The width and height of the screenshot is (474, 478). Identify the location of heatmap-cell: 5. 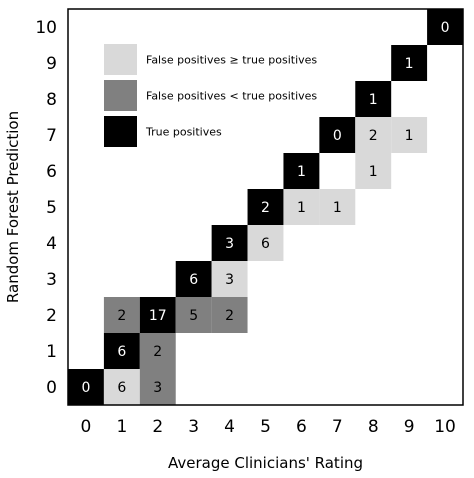
(193, 315).